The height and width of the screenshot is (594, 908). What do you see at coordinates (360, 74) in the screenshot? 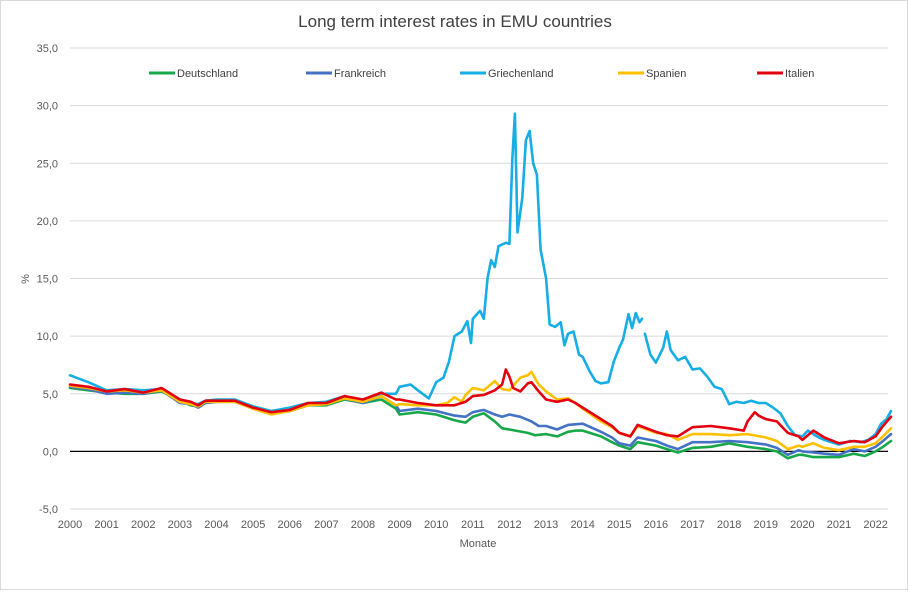
I see `legend-label-frankreich: Frankreich` at bounding box center [360, 74].